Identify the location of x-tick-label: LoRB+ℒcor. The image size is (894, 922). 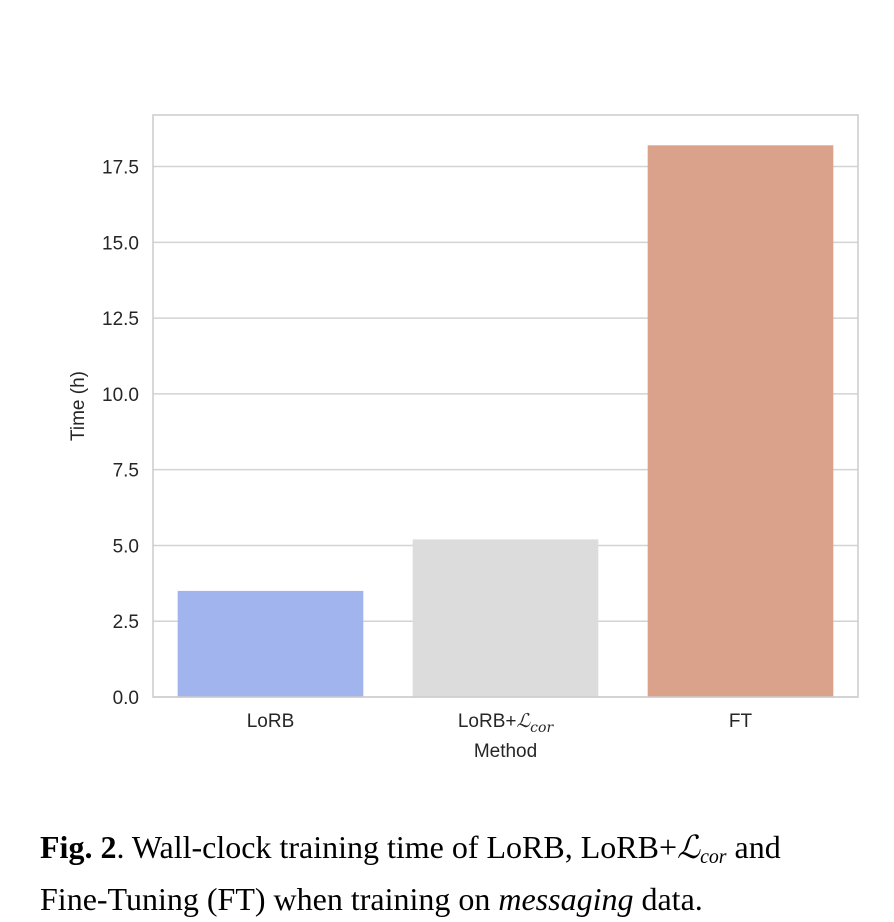
(506, 723).